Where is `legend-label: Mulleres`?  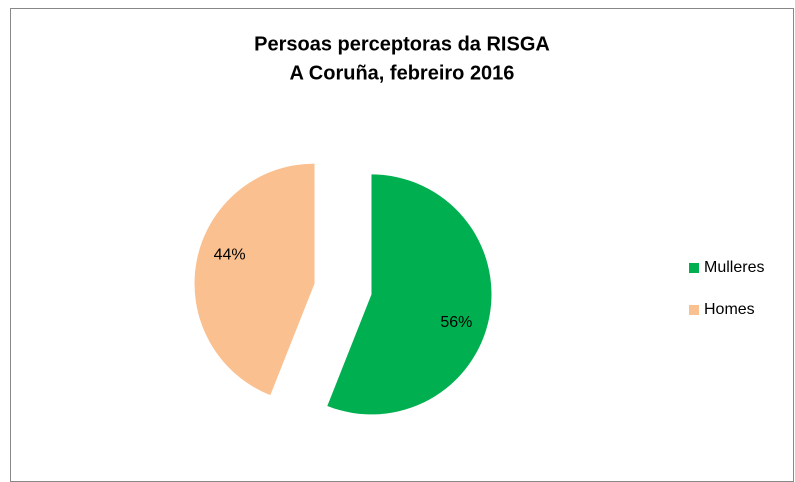 legend-label: Mulleres is located at coordinates (734, 267).